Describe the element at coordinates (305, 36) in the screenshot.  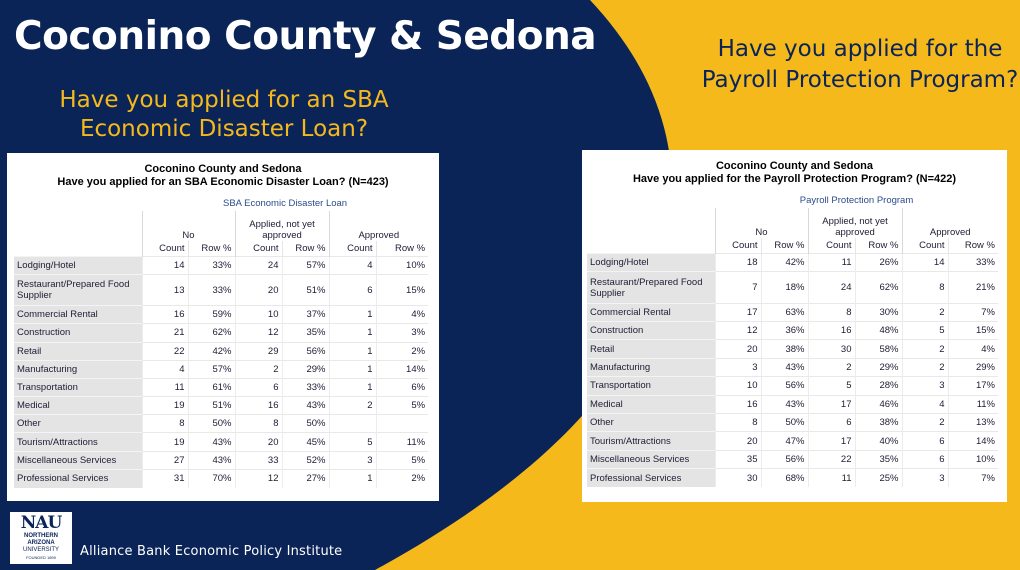
I see `slide-title: Coconino County & Sedona` at that location.